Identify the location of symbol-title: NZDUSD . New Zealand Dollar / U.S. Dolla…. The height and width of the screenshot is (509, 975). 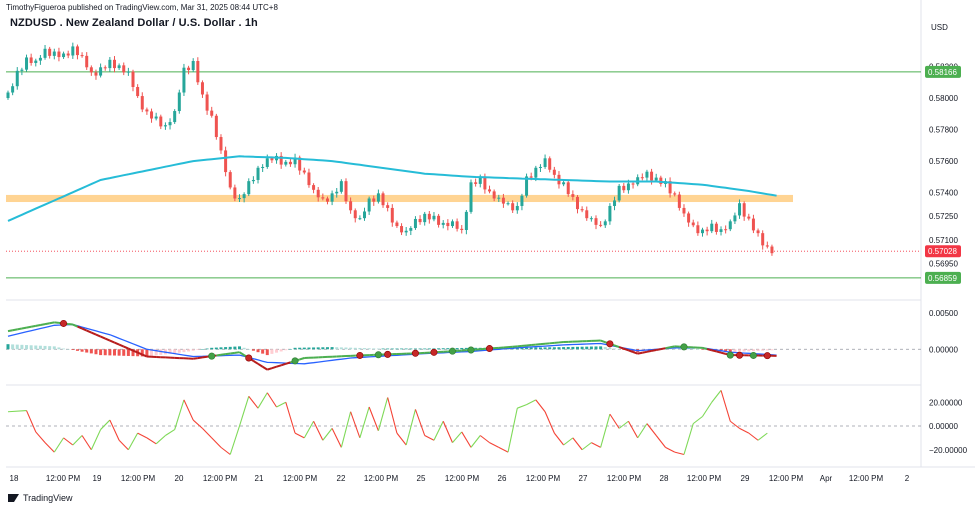
(134, 23).